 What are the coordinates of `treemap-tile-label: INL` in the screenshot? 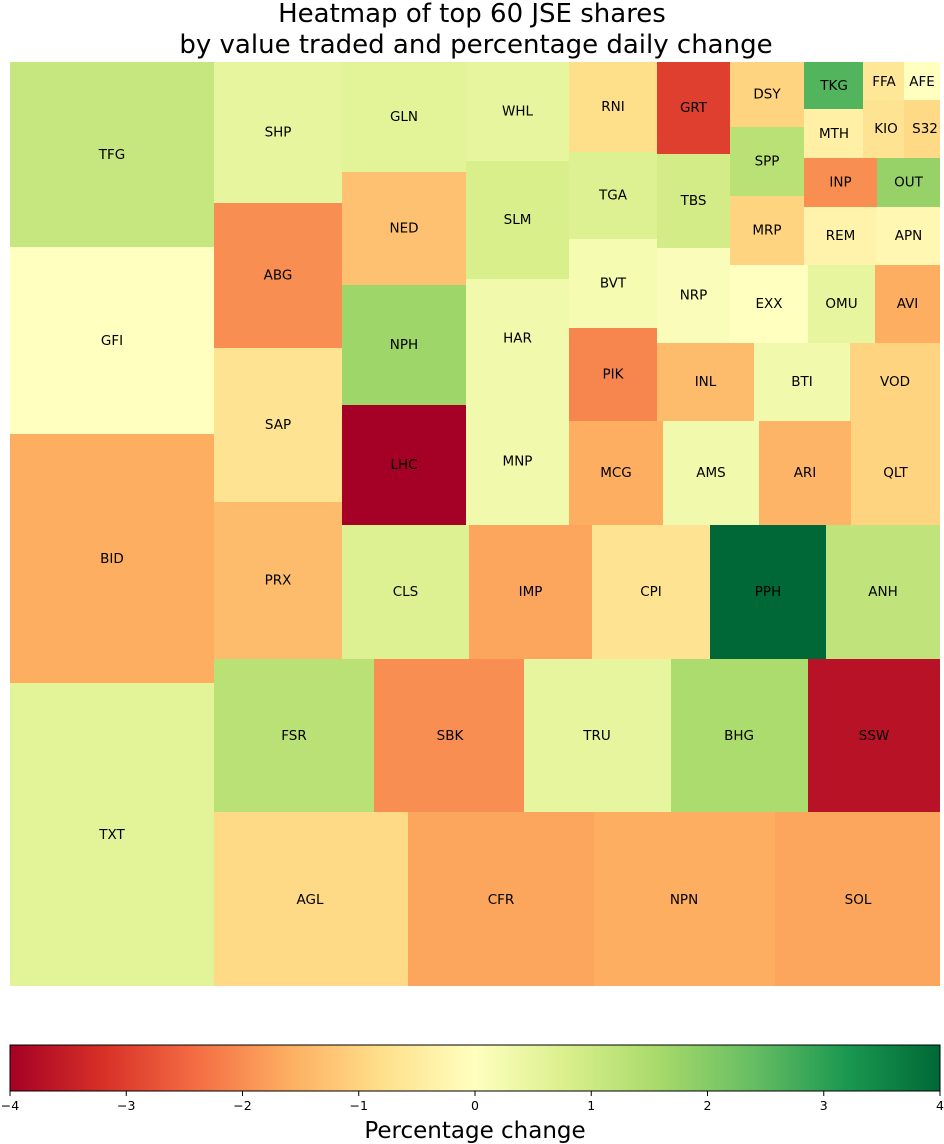 It's located at (706, 382).